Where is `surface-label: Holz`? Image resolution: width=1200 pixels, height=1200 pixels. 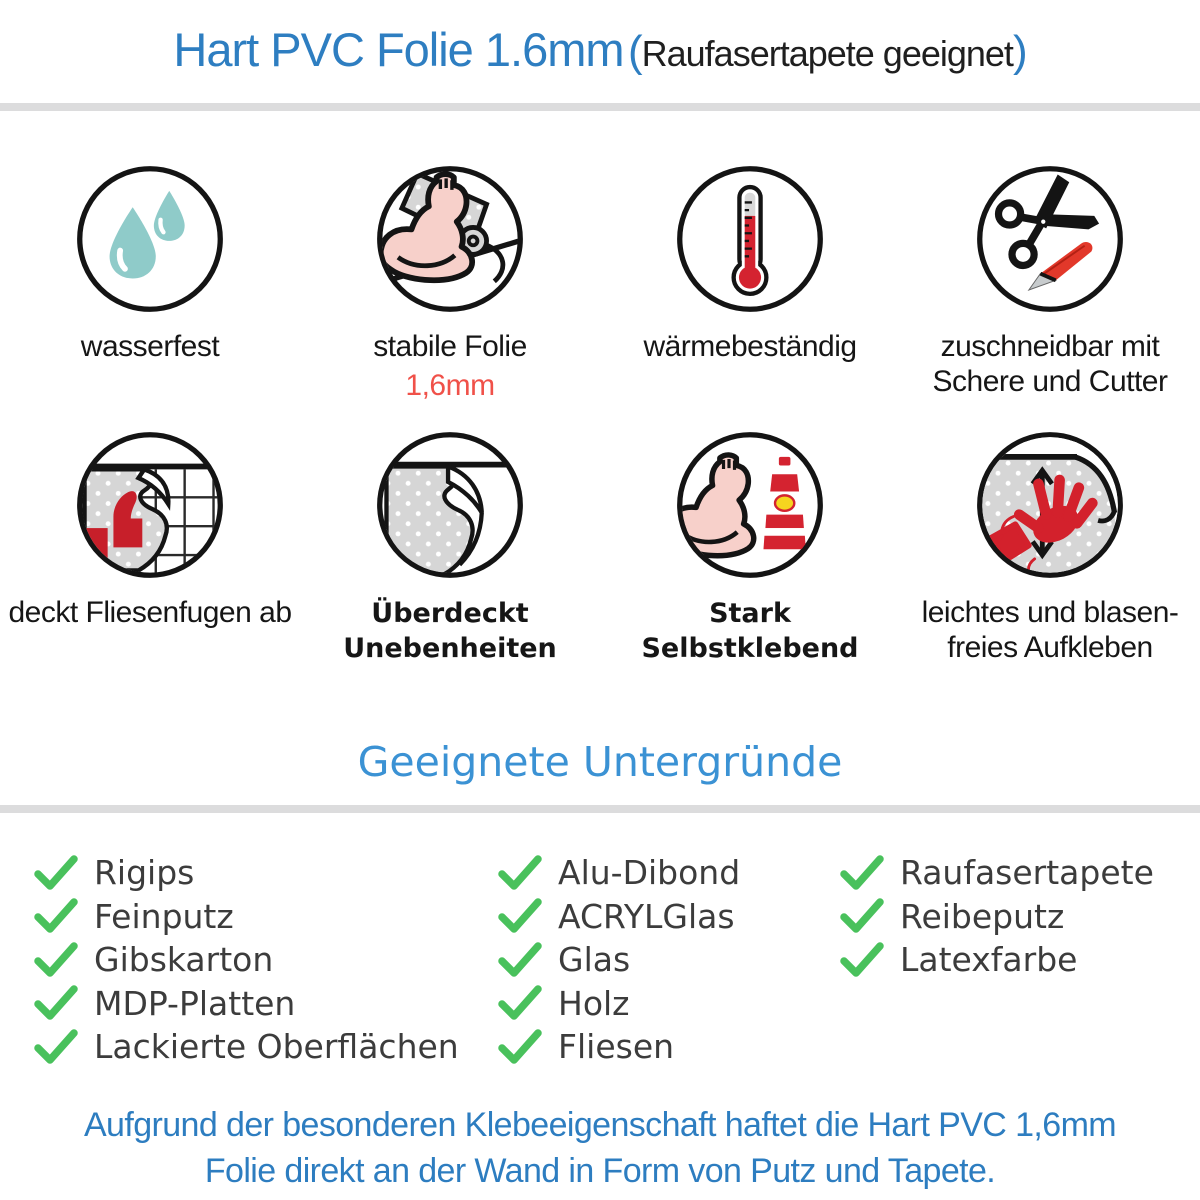
surface-label: Holz is located at coordinates (594, 1003).